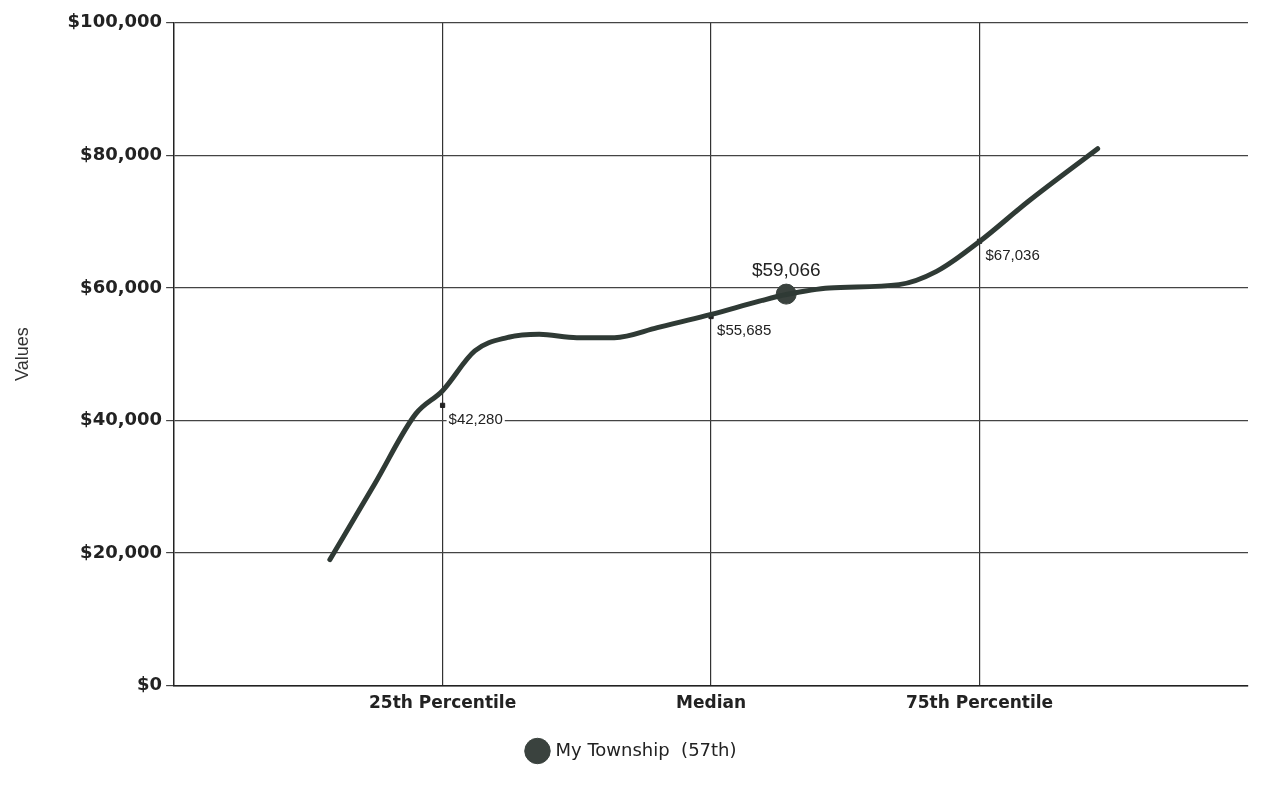  What do you see at coordinates (442, 702) in the screenshot?
I see `x-tick-label: 25th Percentile` at bounding box center [442, 702].